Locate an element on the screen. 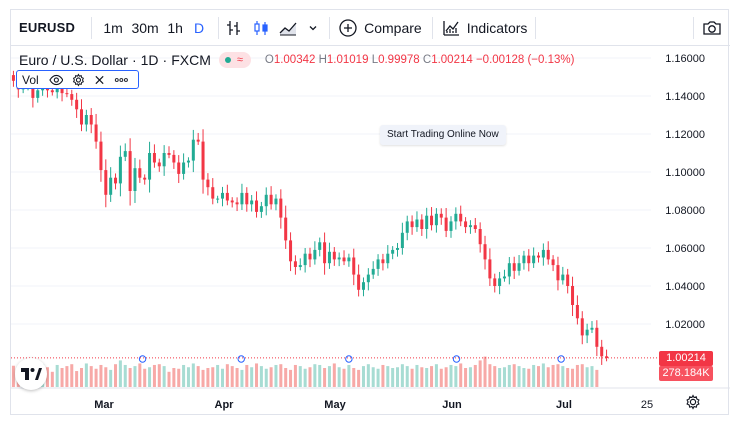 This screenshot has width=740, height=422. interval-d-button: D is located at coordinates (199, 27).